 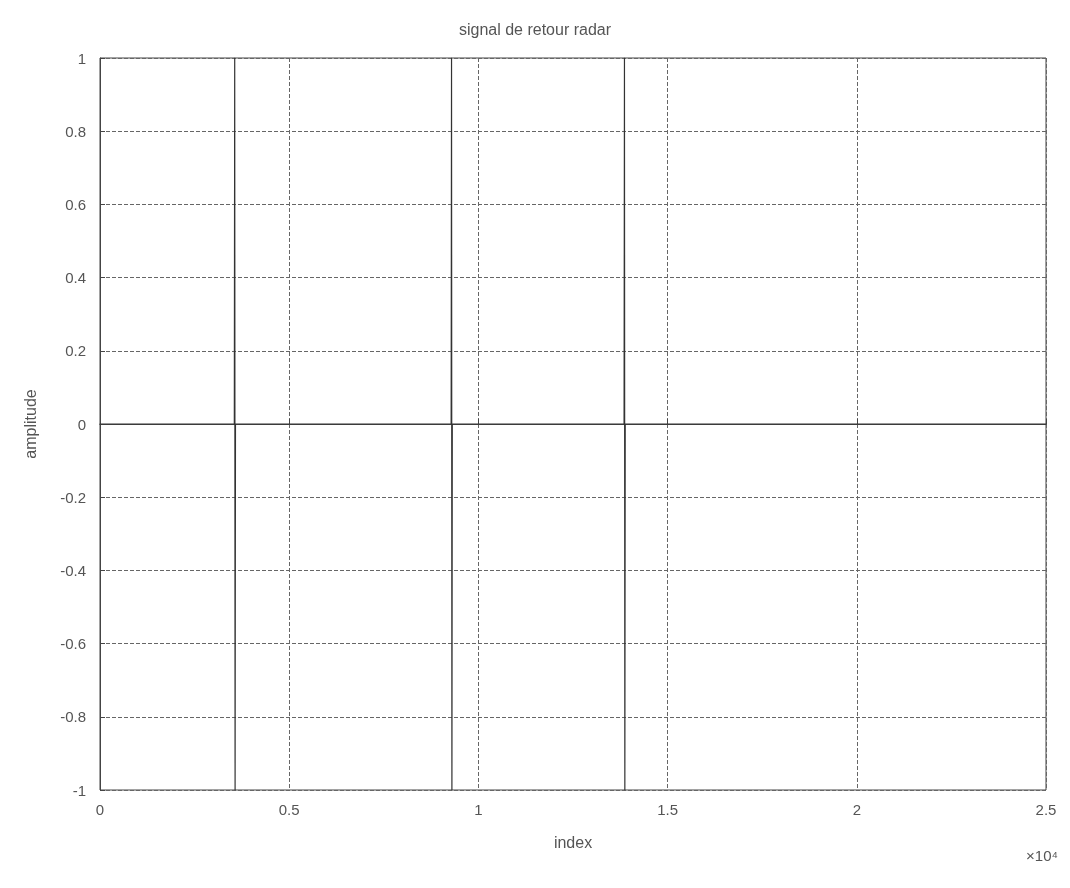 What do you see at coordinates (79, 790) in the screenshot?
I see `y-tick-label: -1` at bounding box center [79, 790].